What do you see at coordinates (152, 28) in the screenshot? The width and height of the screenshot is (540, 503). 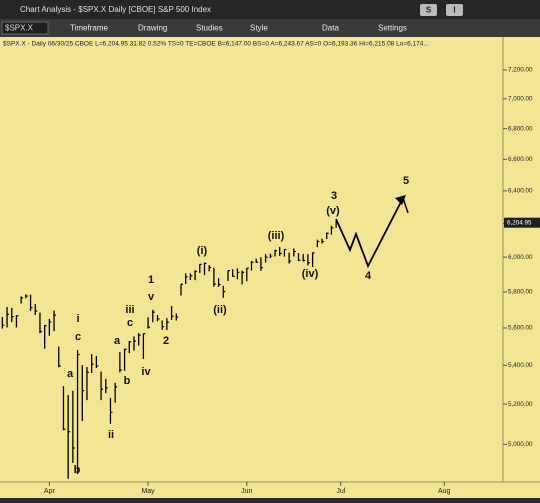 I see `menu-item: Drawing` at bounding box center [152, 28].